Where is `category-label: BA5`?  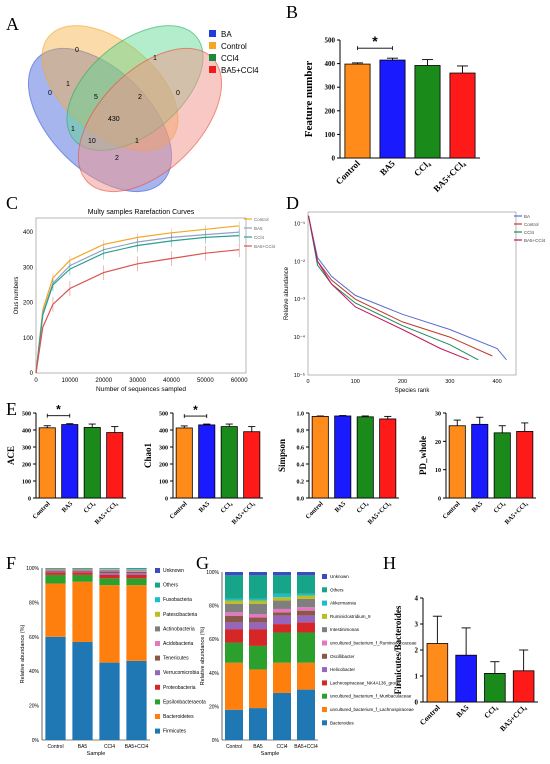
category-label: BA5 is located at coordinates (478, 507).